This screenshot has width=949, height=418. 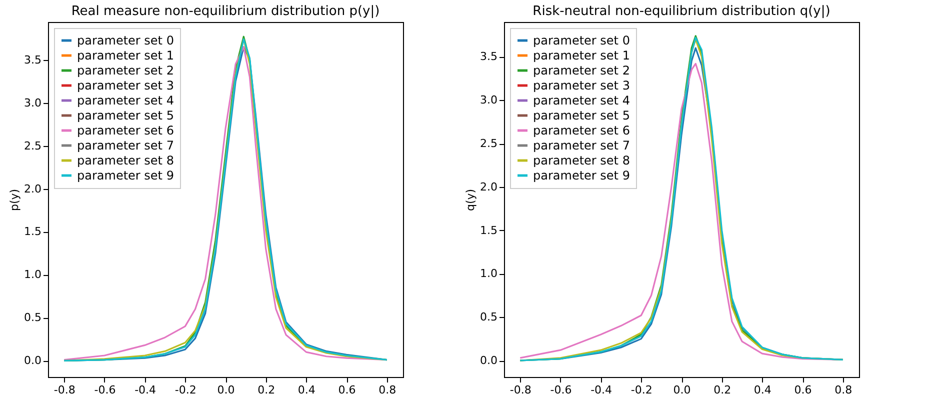 I want to click on chart-title: Risk-neutral non-equilibrium distribution q(y|), so click(x=681, y=11).